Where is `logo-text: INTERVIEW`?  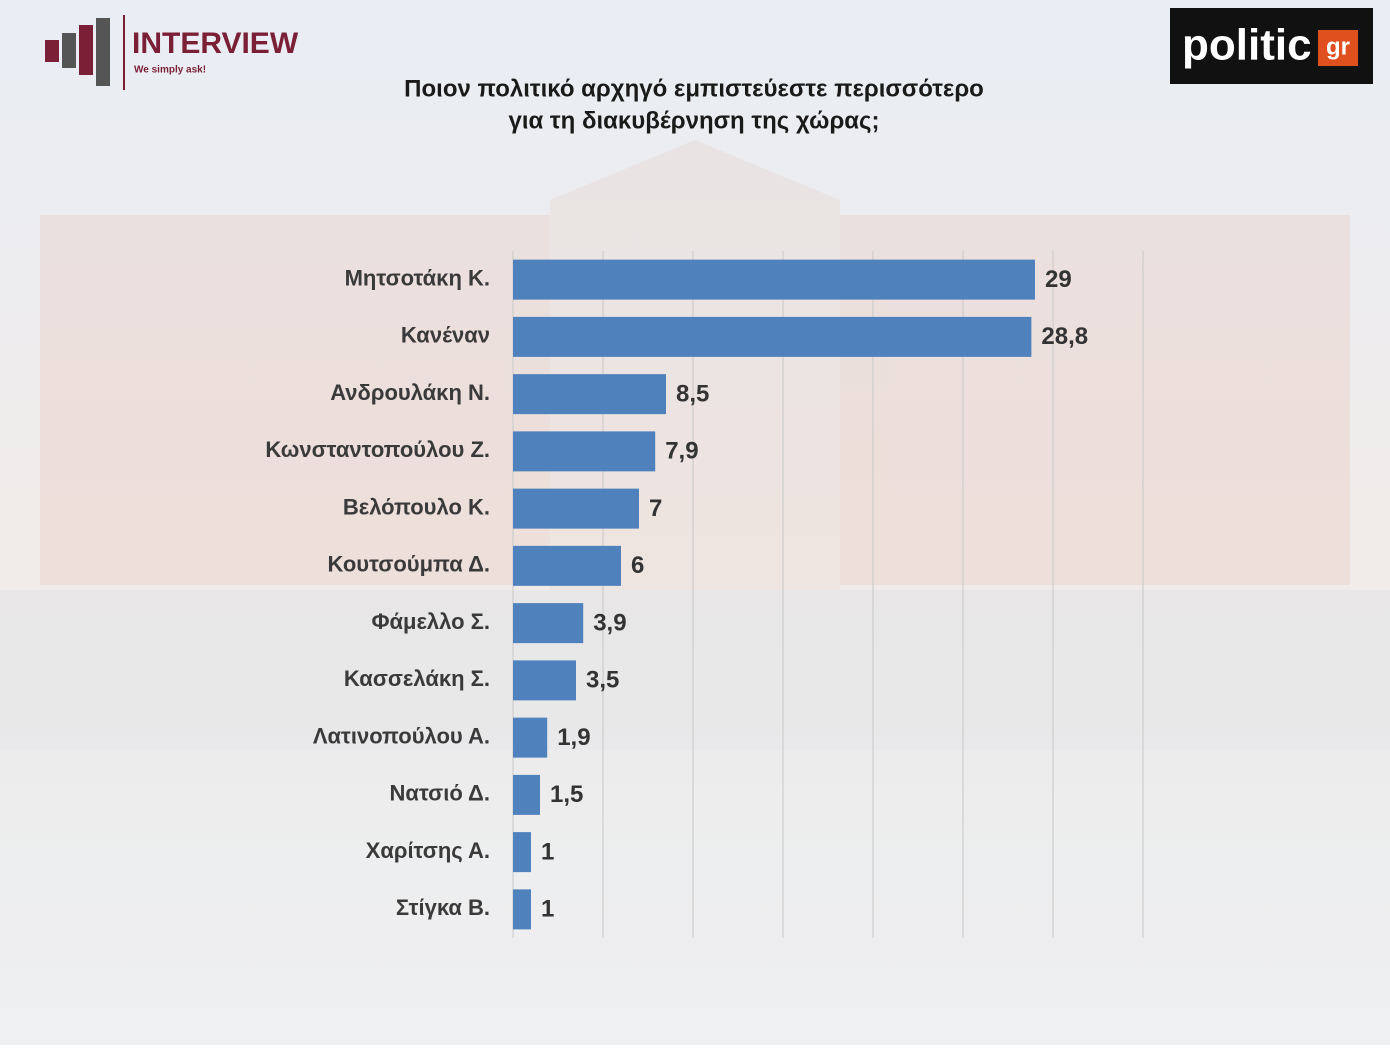
logo-text: INTERVIEW is located at coordinates (215, 43).